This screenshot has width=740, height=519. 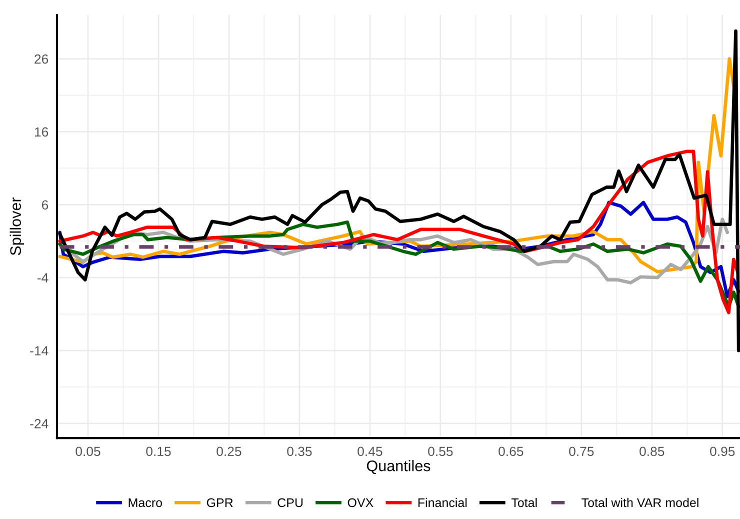 I want to click on x-tick-label: 0.05, so click(x=88, y=451).